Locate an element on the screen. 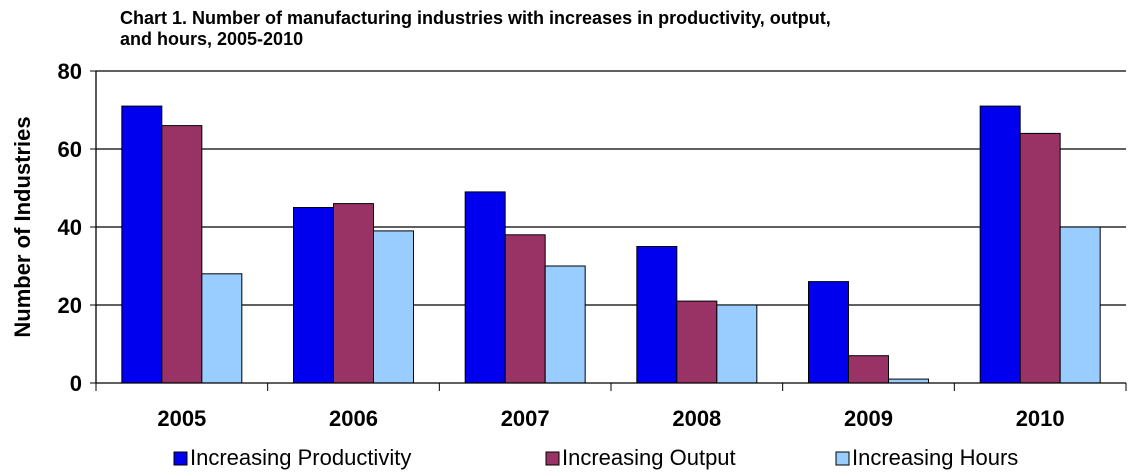 The width and height of the screenshot is (1146, 472). bar-increasing-productivity-2010 is located at coordinates (1000, 244).